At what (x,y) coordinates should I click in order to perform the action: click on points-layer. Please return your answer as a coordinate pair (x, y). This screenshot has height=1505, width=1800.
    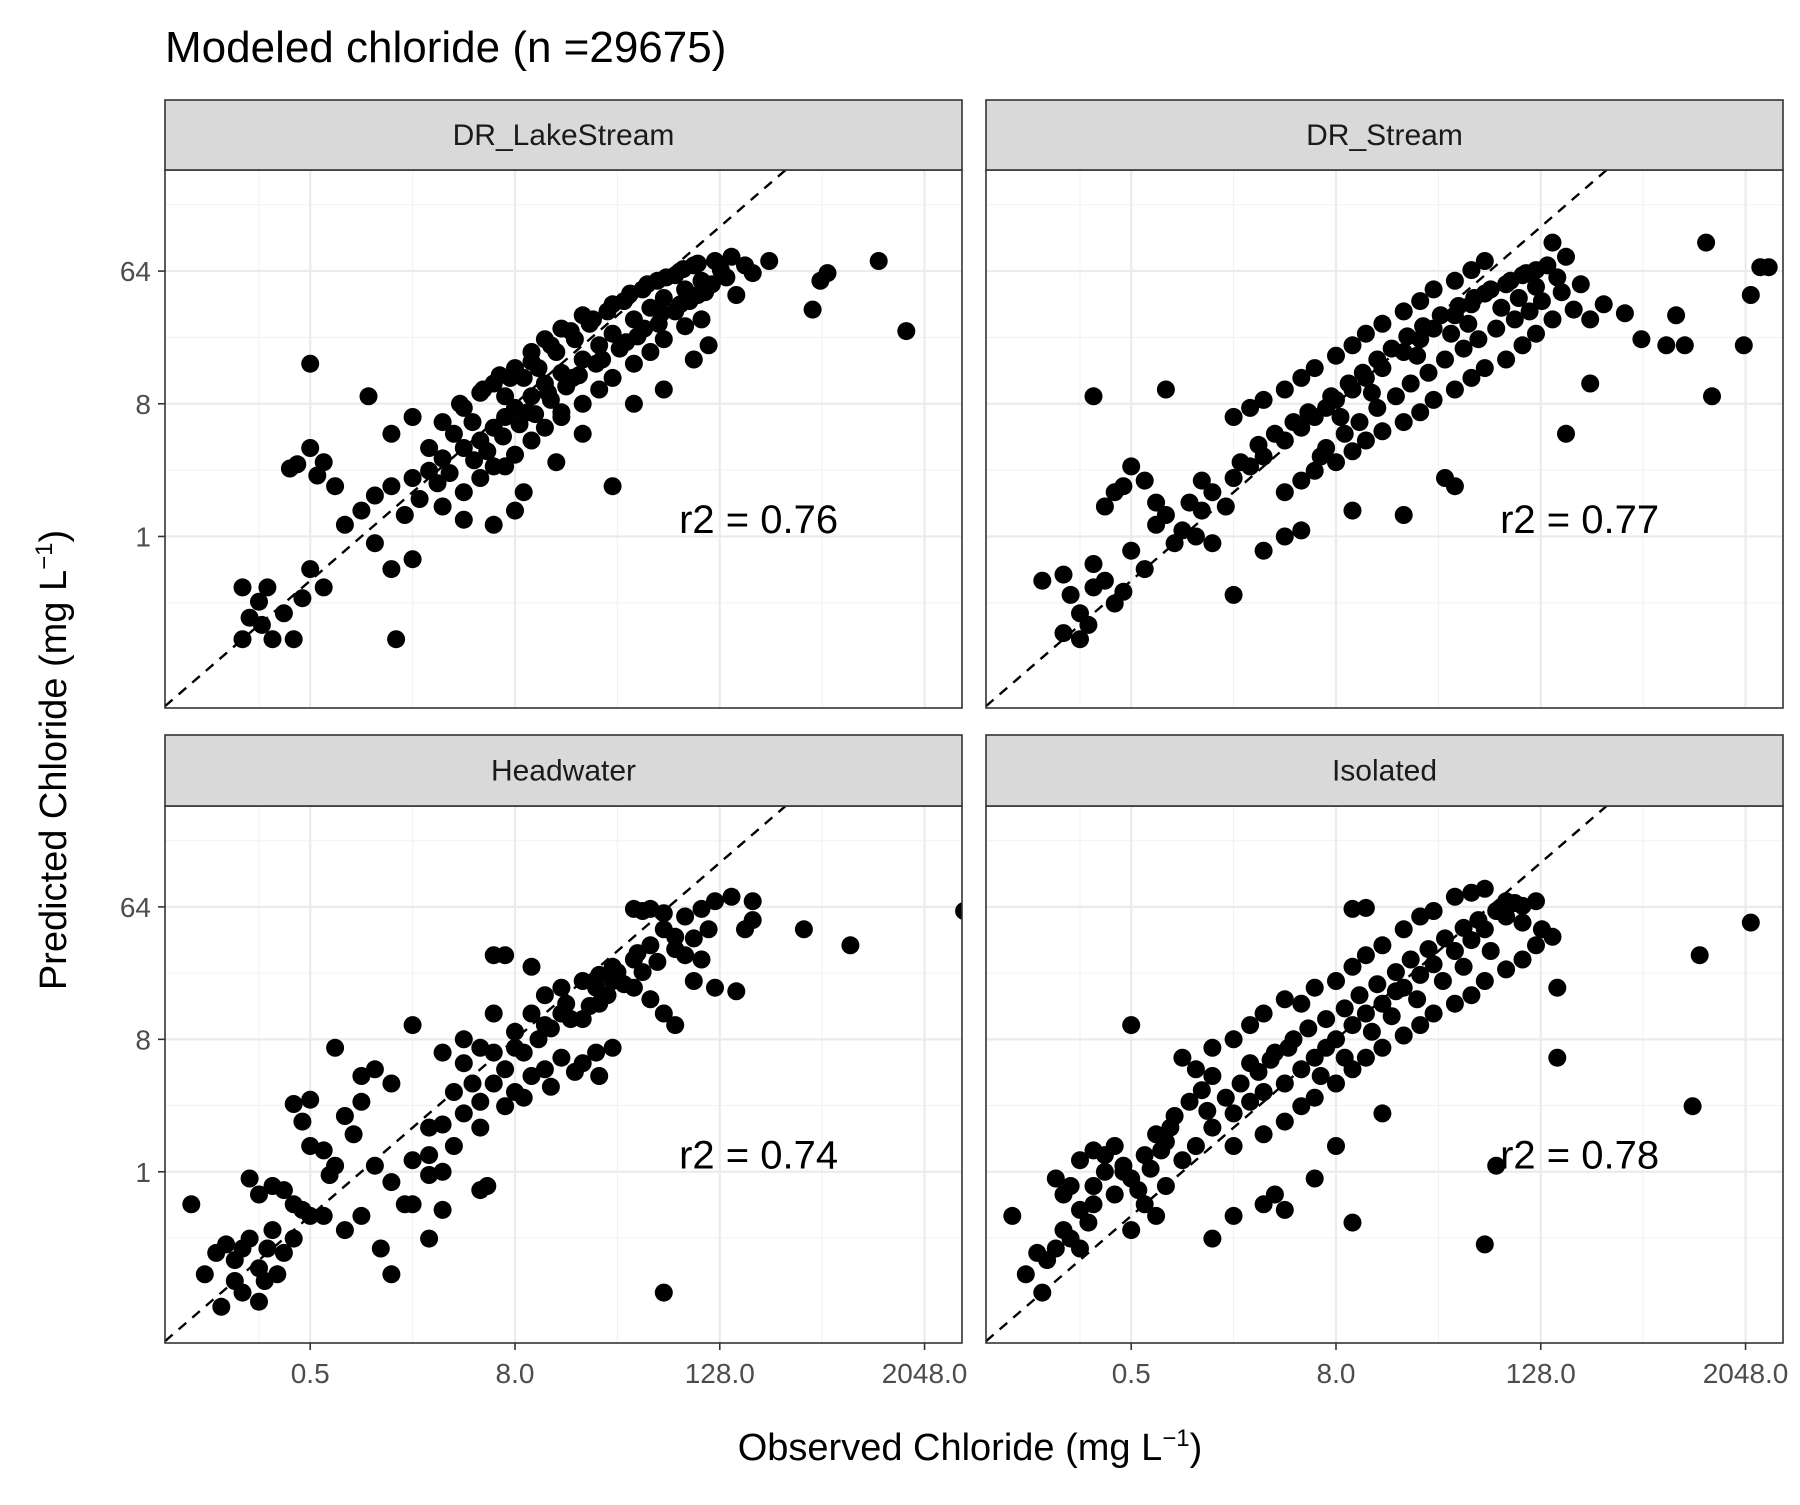
    Looking at the image, I should click on (1381, 1090).